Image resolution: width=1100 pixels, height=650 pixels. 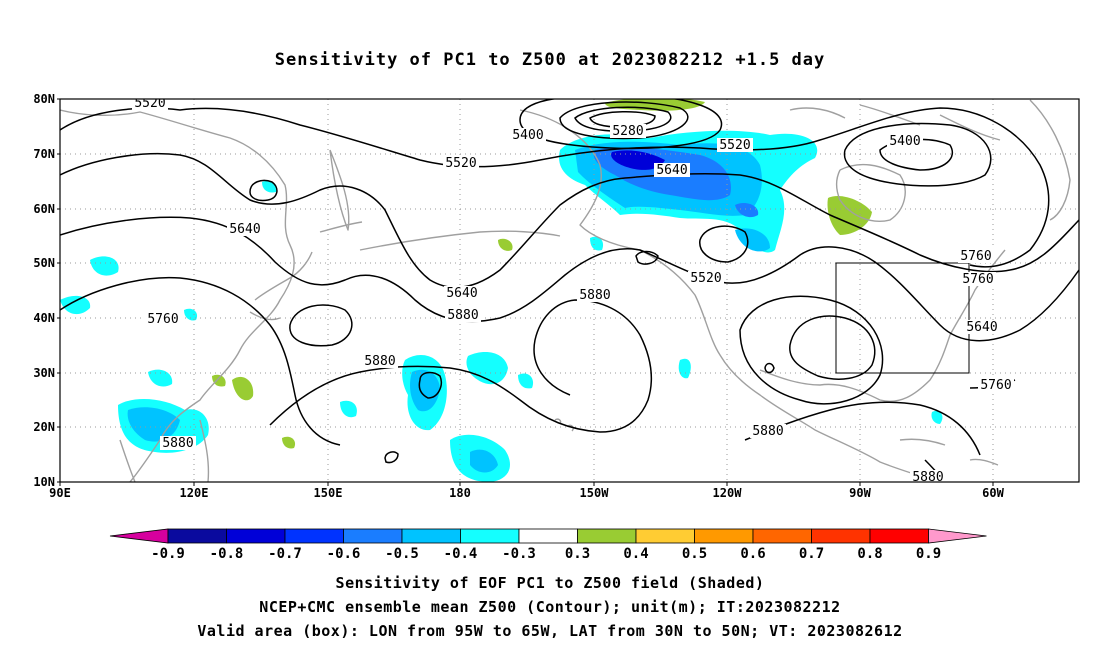 I want to click on colorbar-tick-label: 0.4, so click(x=635, y=554).